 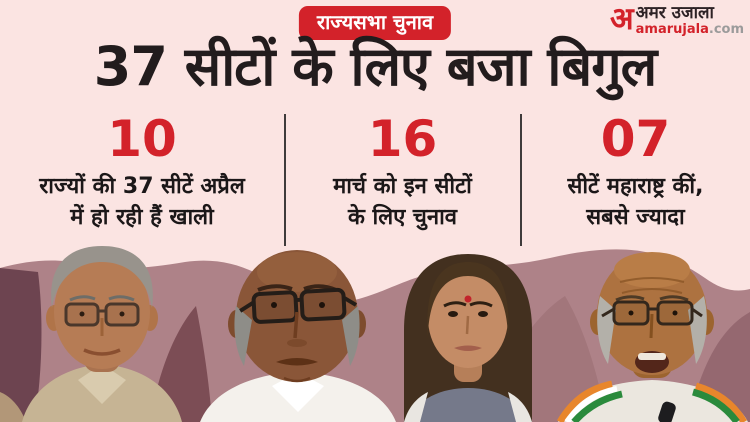 What do you see at coordinates (635, 186) in the screenshot?
I see `stat-text: सीटें महाराष्ट्र कीं,` at bounding box center [635, 186].